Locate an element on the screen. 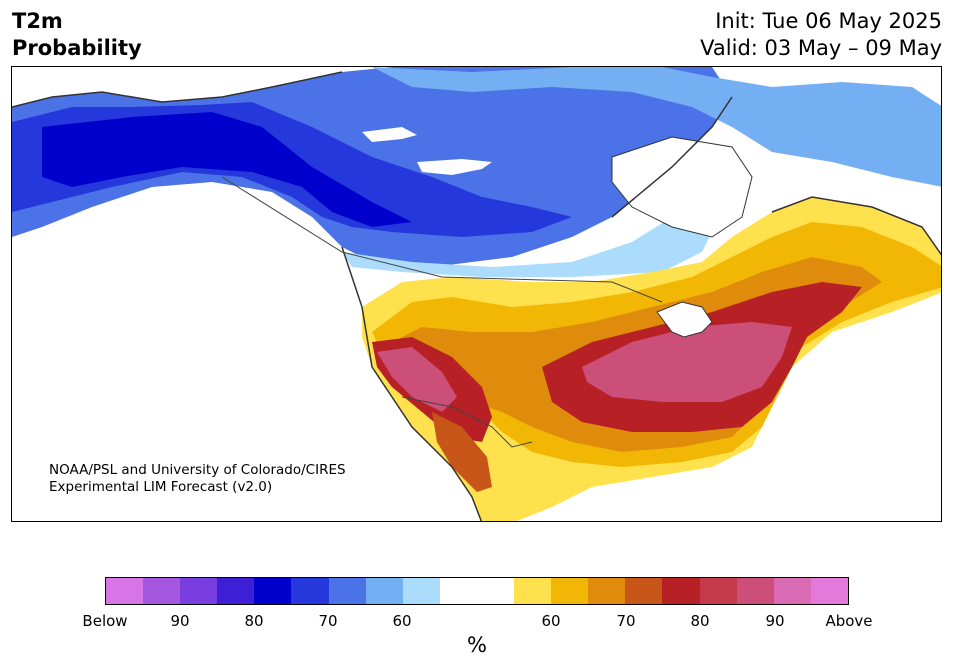 Image resolution: width=954 pixels, height=671 pixels. darkest-cold-core is located at coordinates (227, 169).